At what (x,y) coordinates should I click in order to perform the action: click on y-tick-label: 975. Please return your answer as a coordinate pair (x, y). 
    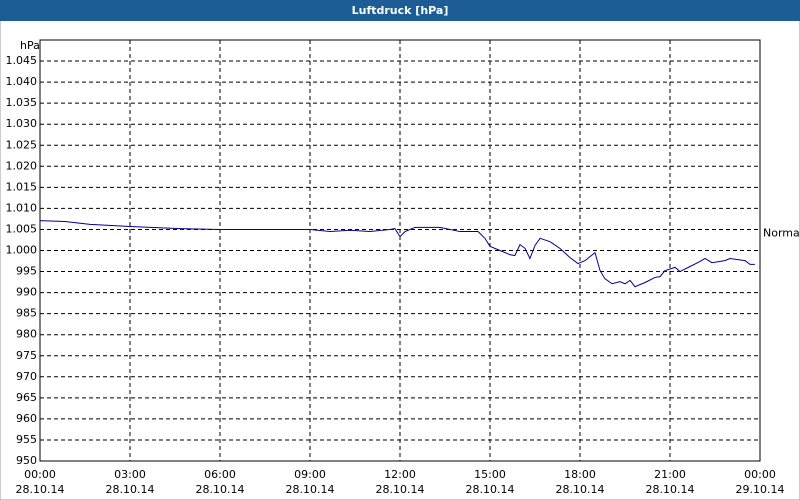
    Looking at the image, I should click on (26, 355).